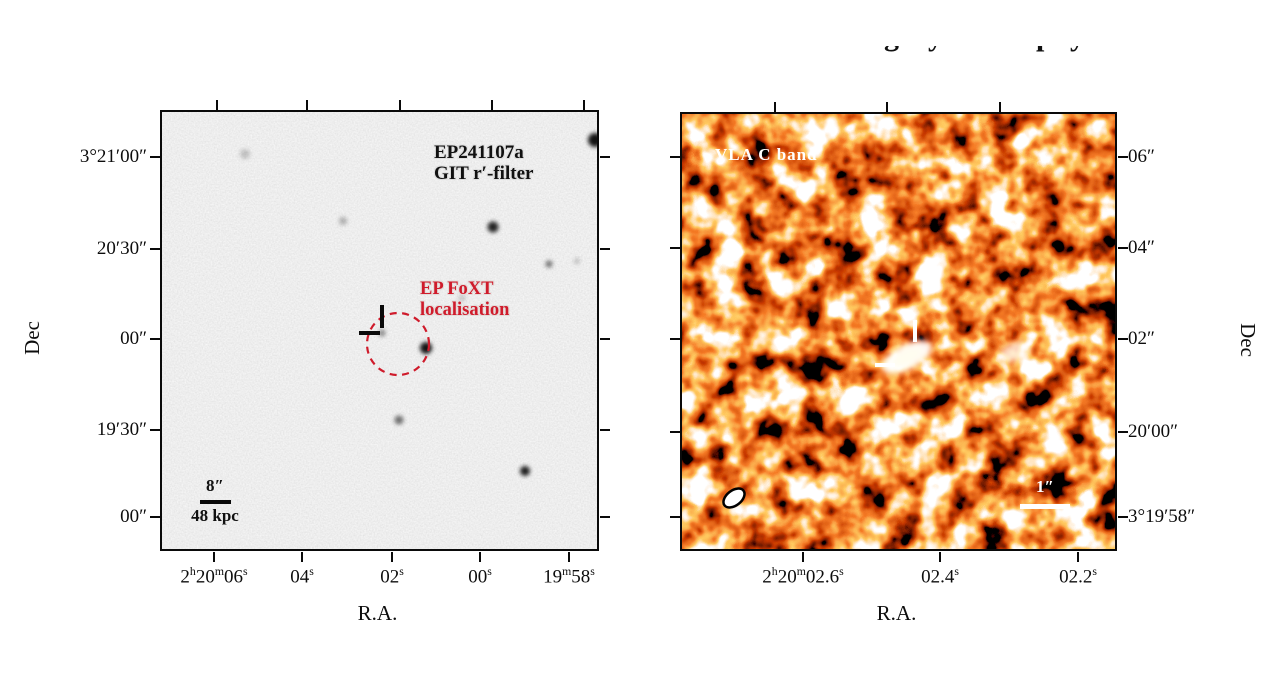 The image size is (1280, 695). Describe the element at coordinates (484, 173) in the screenshot. I see `filter-name: GIT r′-filter` at that location.